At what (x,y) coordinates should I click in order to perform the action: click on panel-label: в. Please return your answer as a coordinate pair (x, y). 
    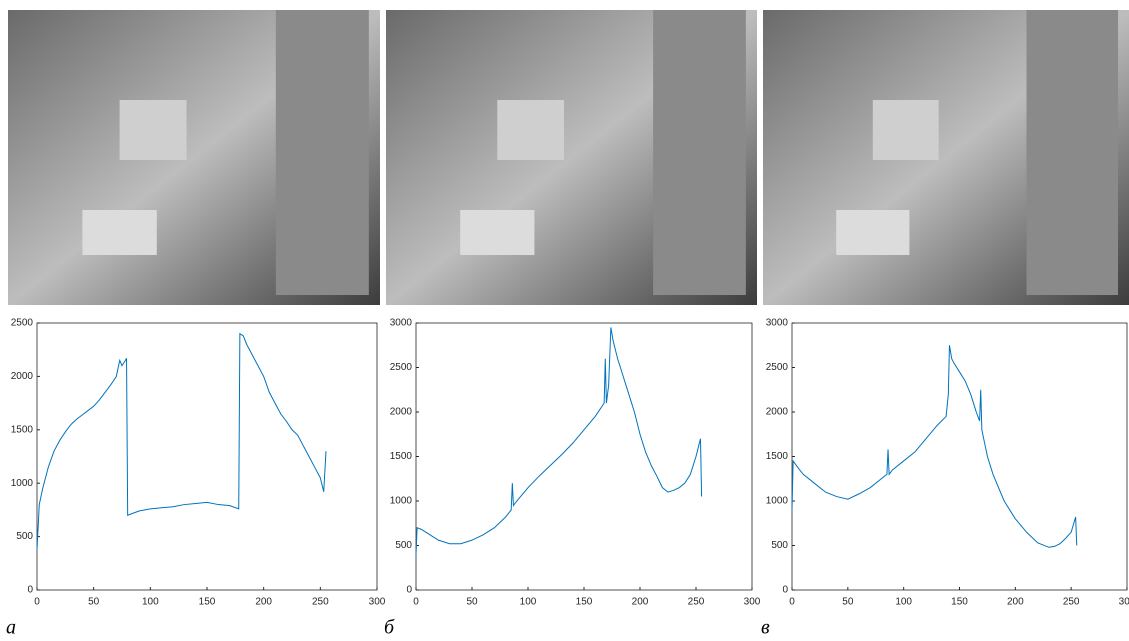
    Looking at the image, I should click on (765, 628).